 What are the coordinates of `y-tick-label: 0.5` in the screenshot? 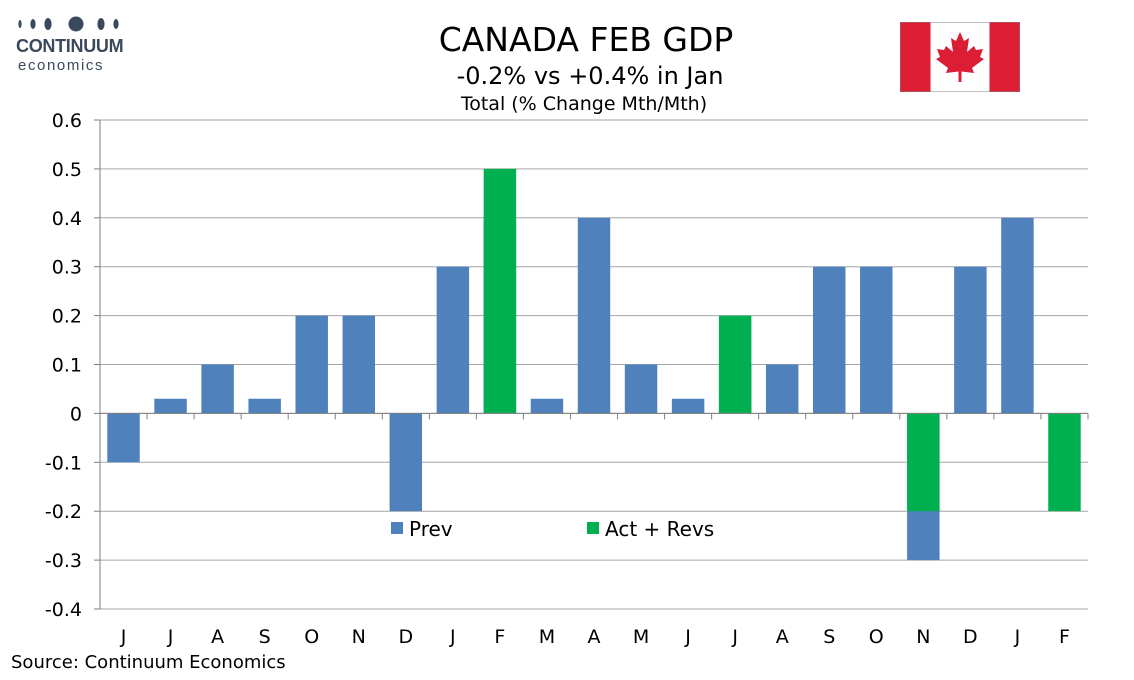 It's located at (67, 170).